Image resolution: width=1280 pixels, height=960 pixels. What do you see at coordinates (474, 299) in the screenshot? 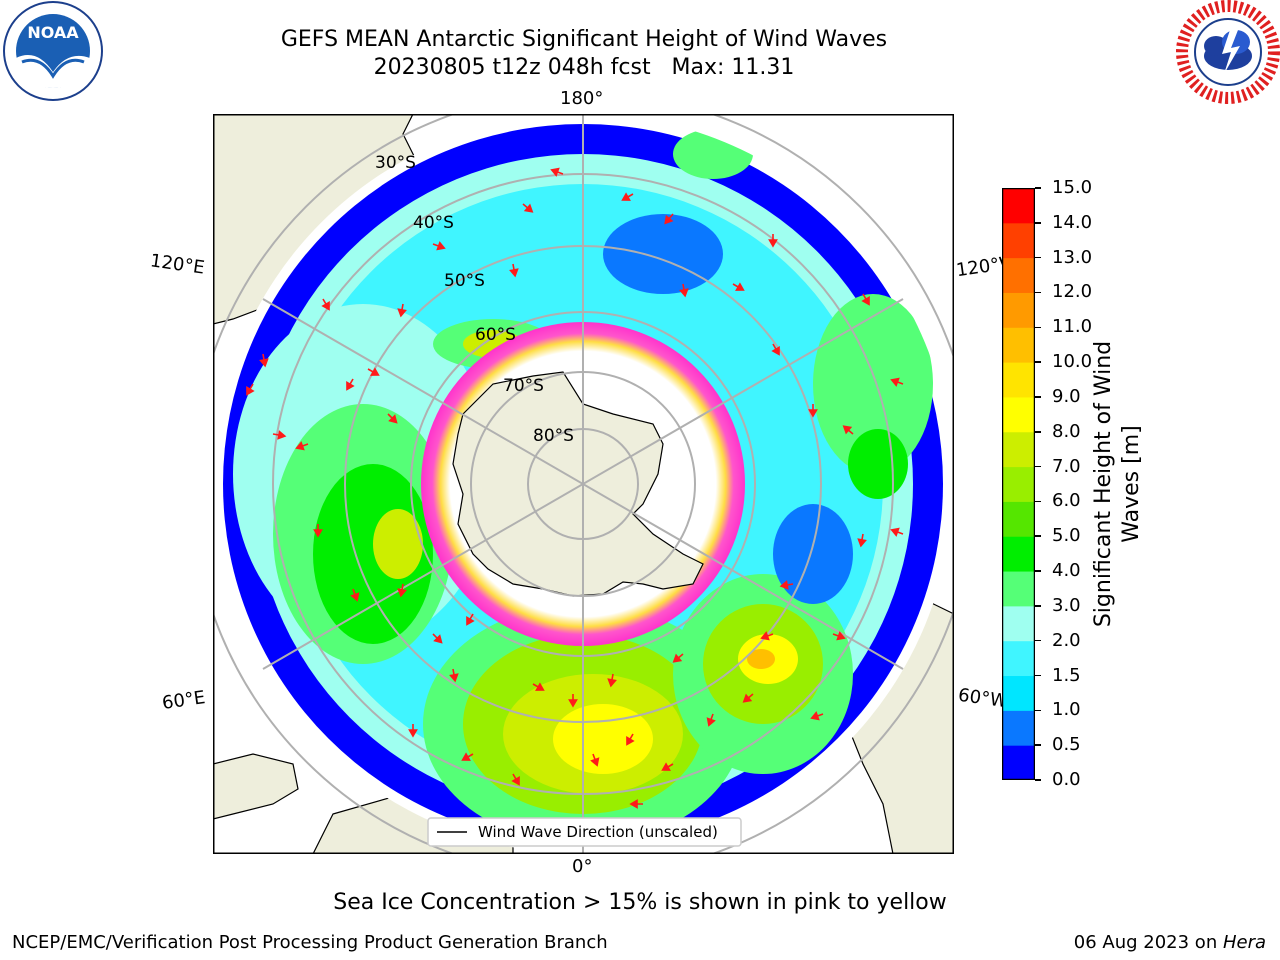
I see `latitude-labels: 30°S 40°S 50°S 60°S 70°S 80°S` at bounding box center [474, 299].